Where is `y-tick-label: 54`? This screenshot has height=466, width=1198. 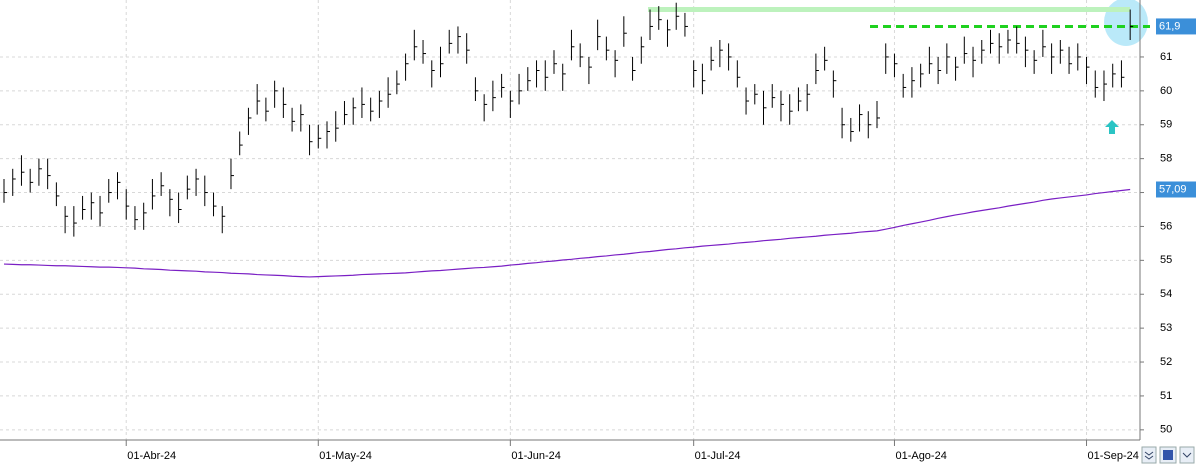 y-tick-label: 54 is located at coordinates (1166, 294).